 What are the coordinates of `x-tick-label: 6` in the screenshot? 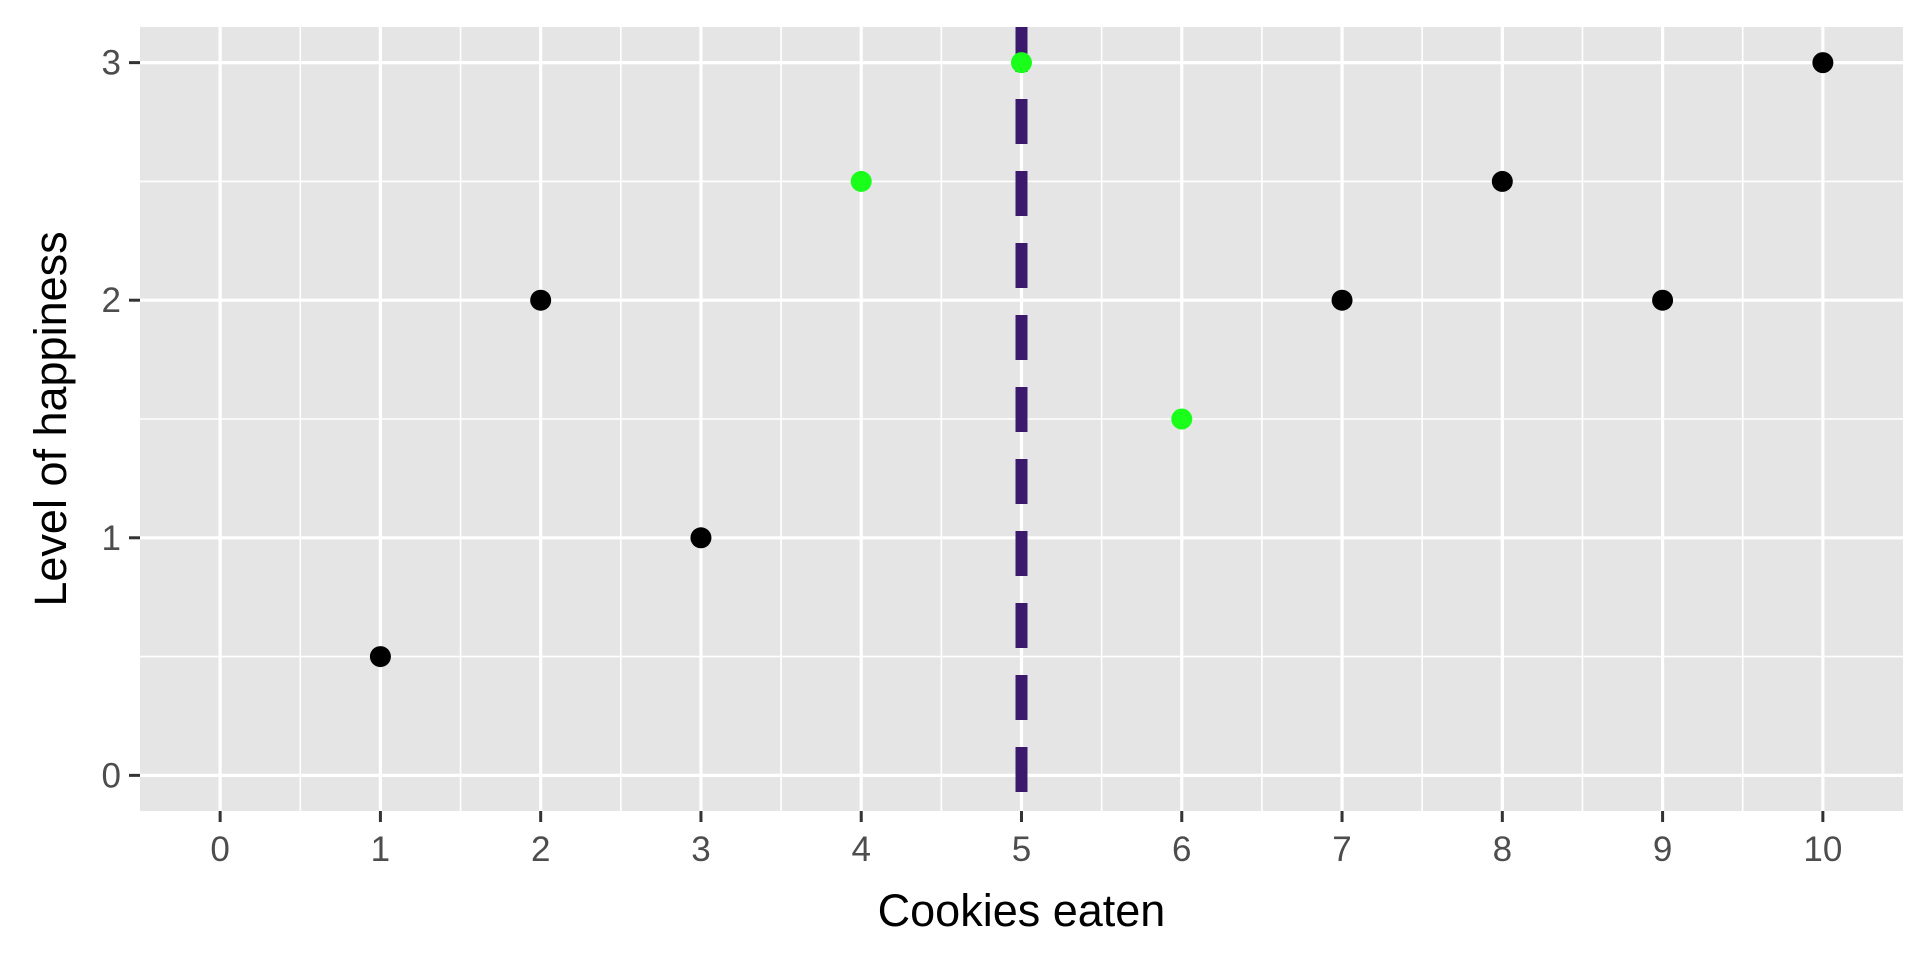 It's located at (1181, 849).